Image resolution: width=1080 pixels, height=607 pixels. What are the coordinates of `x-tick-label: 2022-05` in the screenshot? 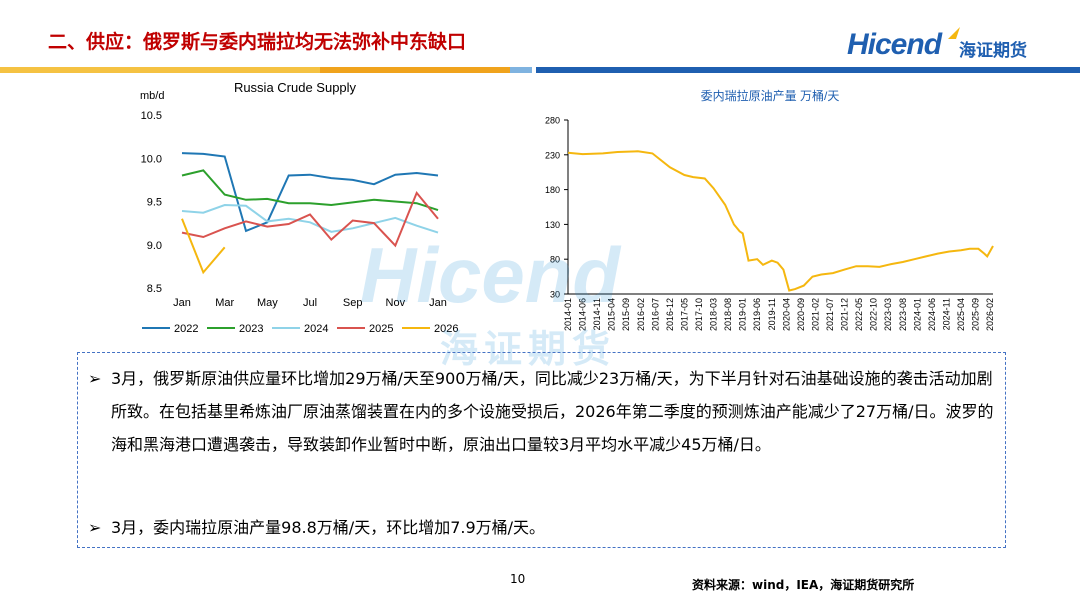 It's located at (859, 314).